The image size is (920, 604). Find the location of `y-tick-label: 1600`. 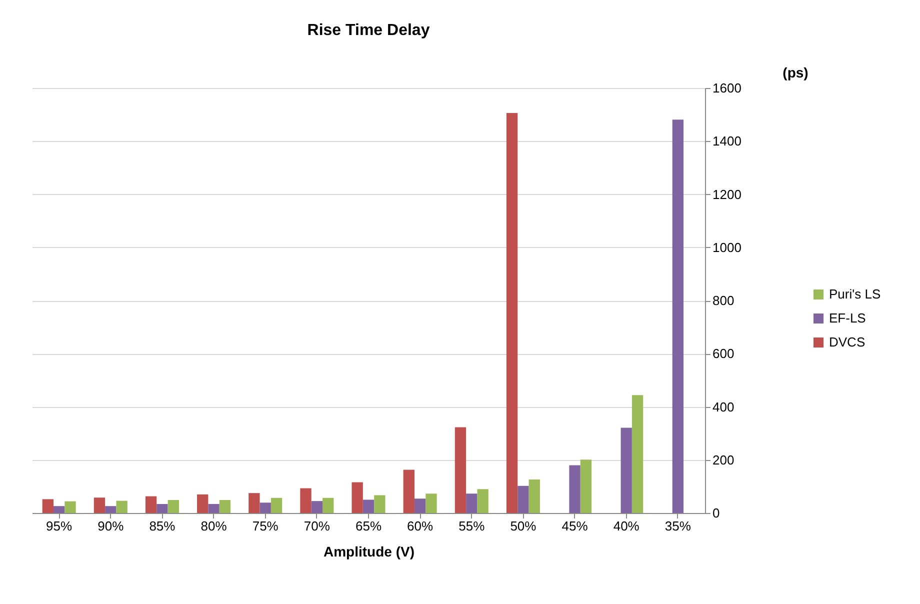

y-tick-label: 1600 is located at coordinates (727, 88).